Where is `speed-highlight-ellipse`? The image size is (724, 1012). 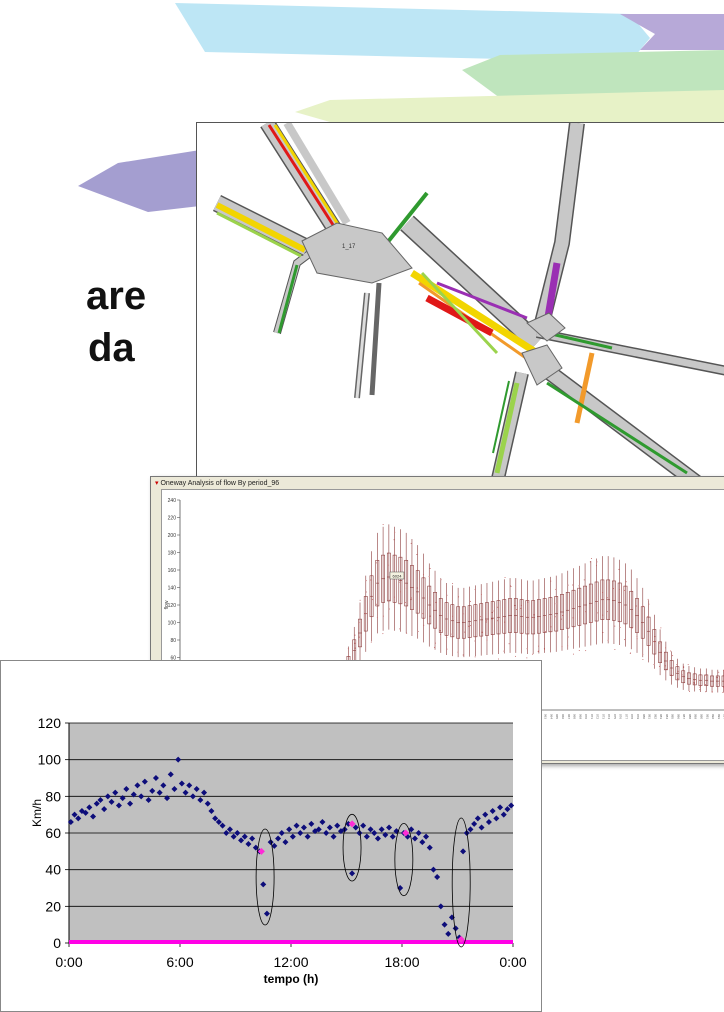 speed-highlight-ellipse is located at coordinates (461, 882).